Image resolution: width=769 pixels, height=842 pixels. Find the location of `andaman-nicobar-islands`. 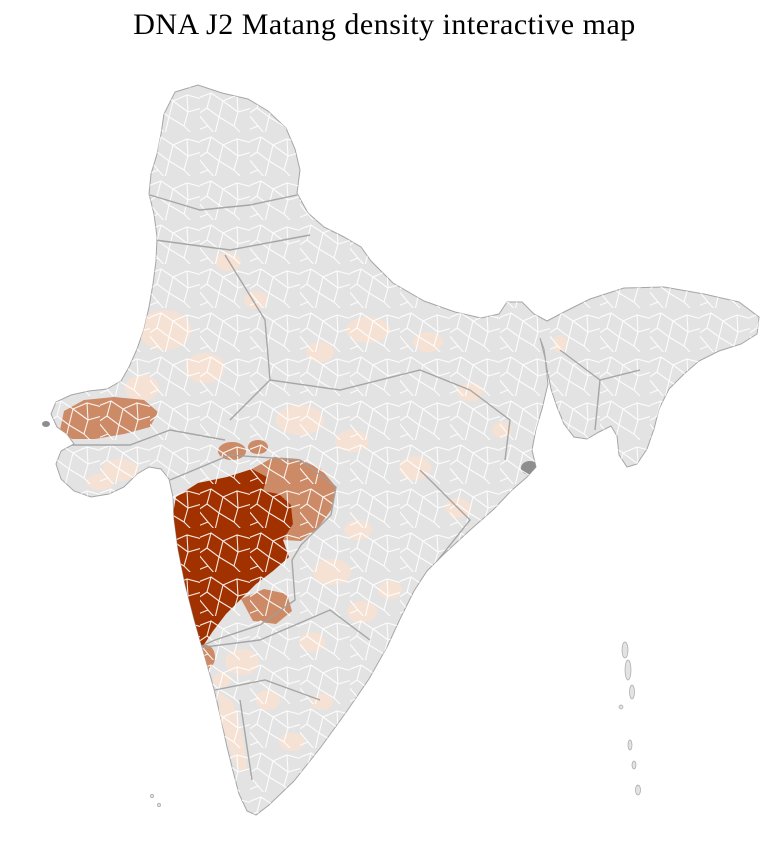

andaman-nicobar-islands is located at coordinates (629, 718).